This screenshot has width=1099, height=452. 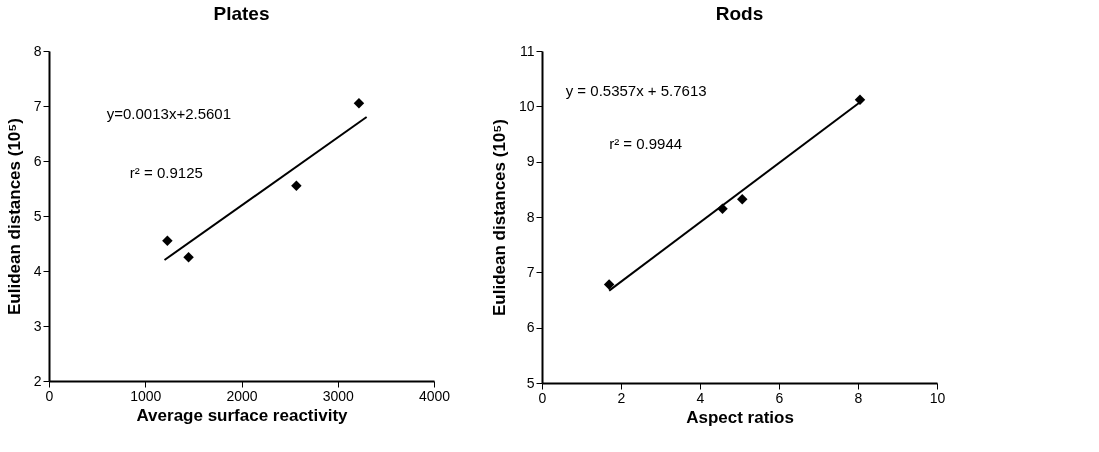 What do you see at coordinates (858, 397) in the screenshot?
I see `x-tick-label: 8` at bounding box center [858, 397].